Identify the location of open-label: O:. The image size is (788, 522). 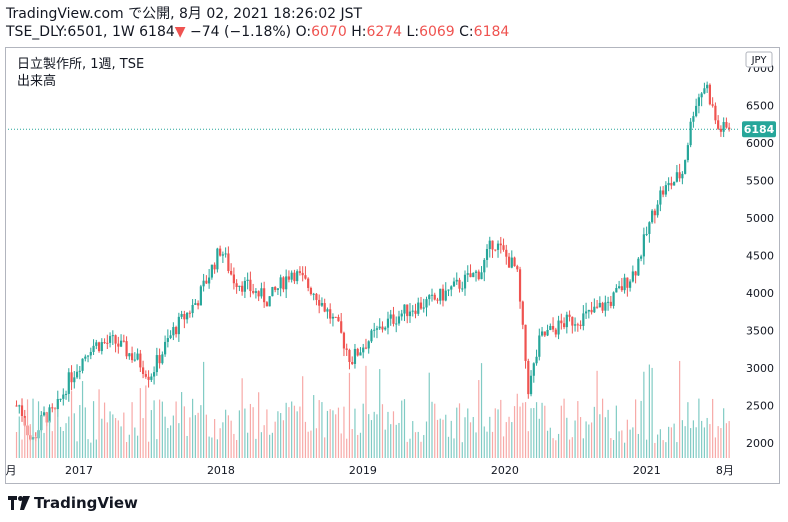
(303, 32).